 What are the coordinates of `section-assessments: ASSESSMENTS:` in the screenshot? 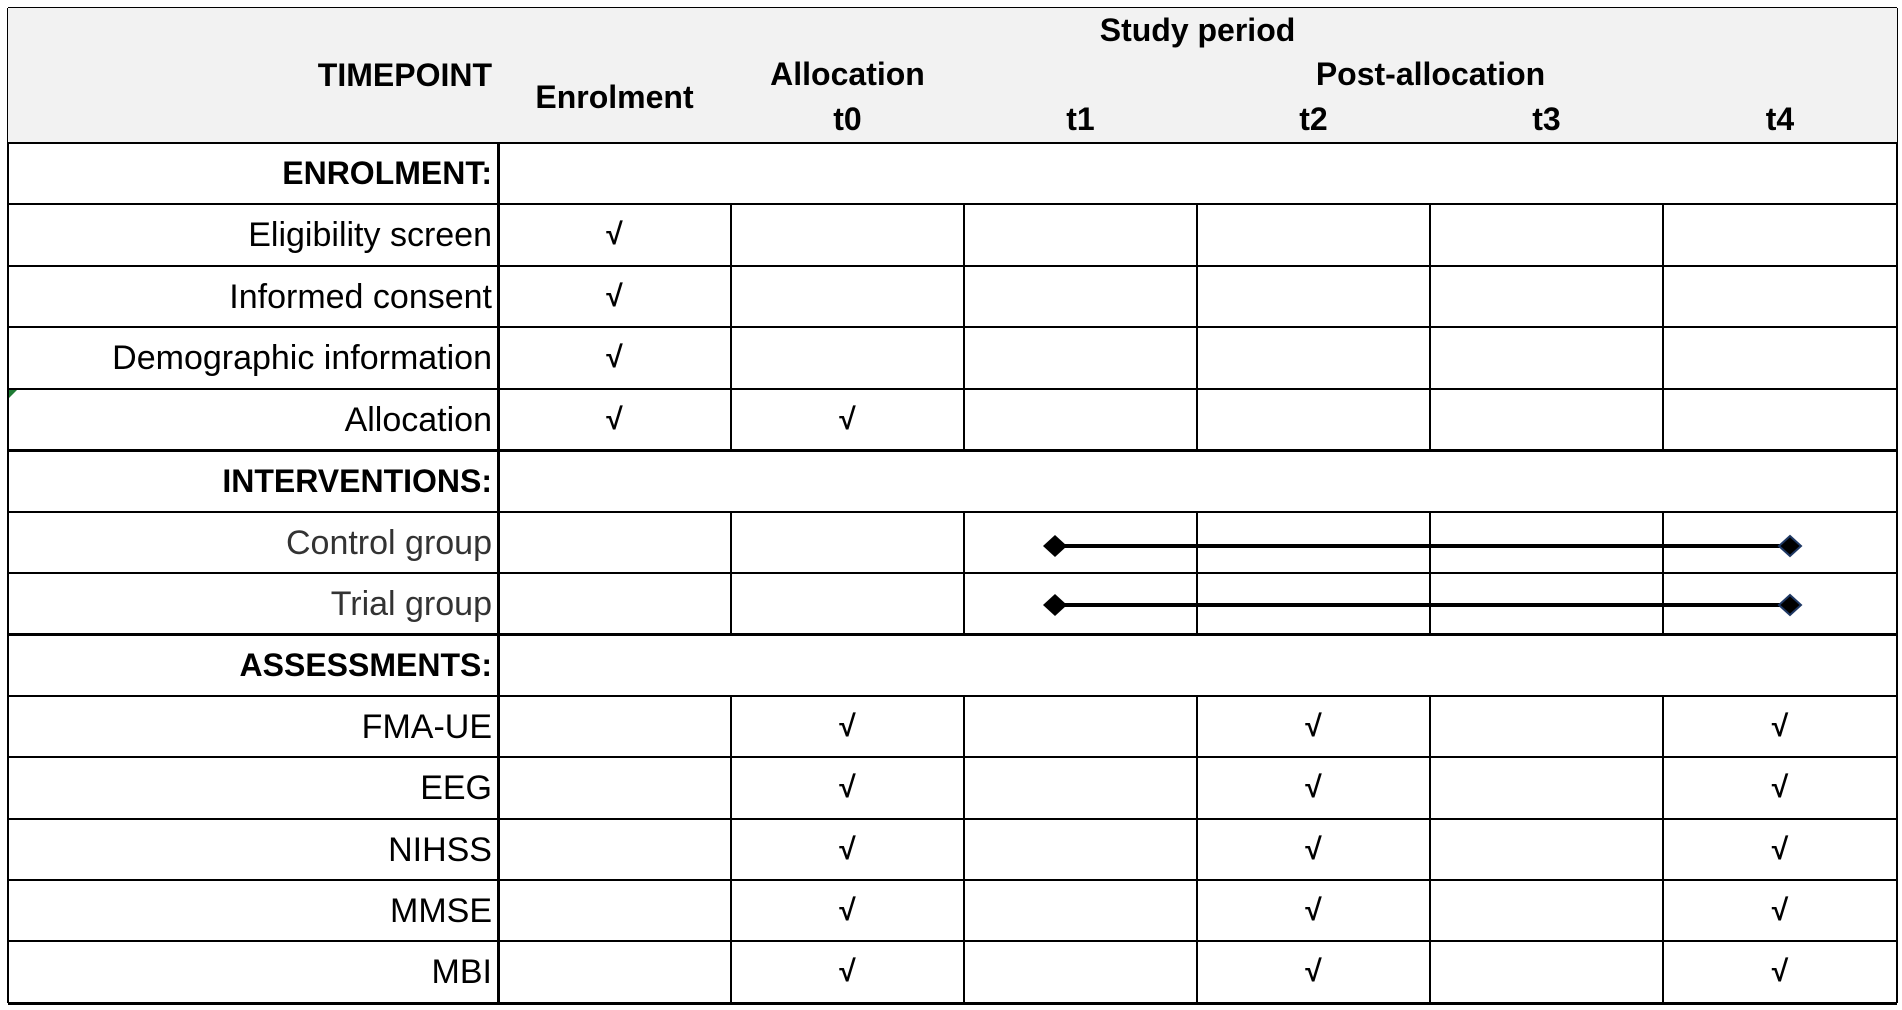 It's located at (365, 665).